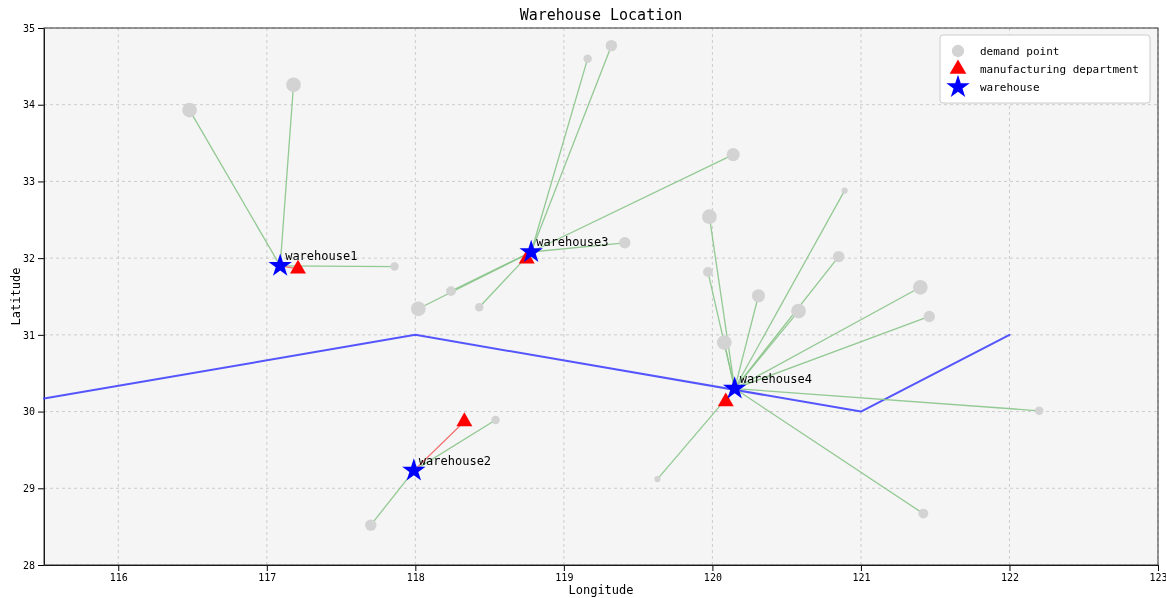  What do you see at coordinates (28, 335) in the screenshot?
I see `y-tick-label: 31` at bounding box center [28, 335].